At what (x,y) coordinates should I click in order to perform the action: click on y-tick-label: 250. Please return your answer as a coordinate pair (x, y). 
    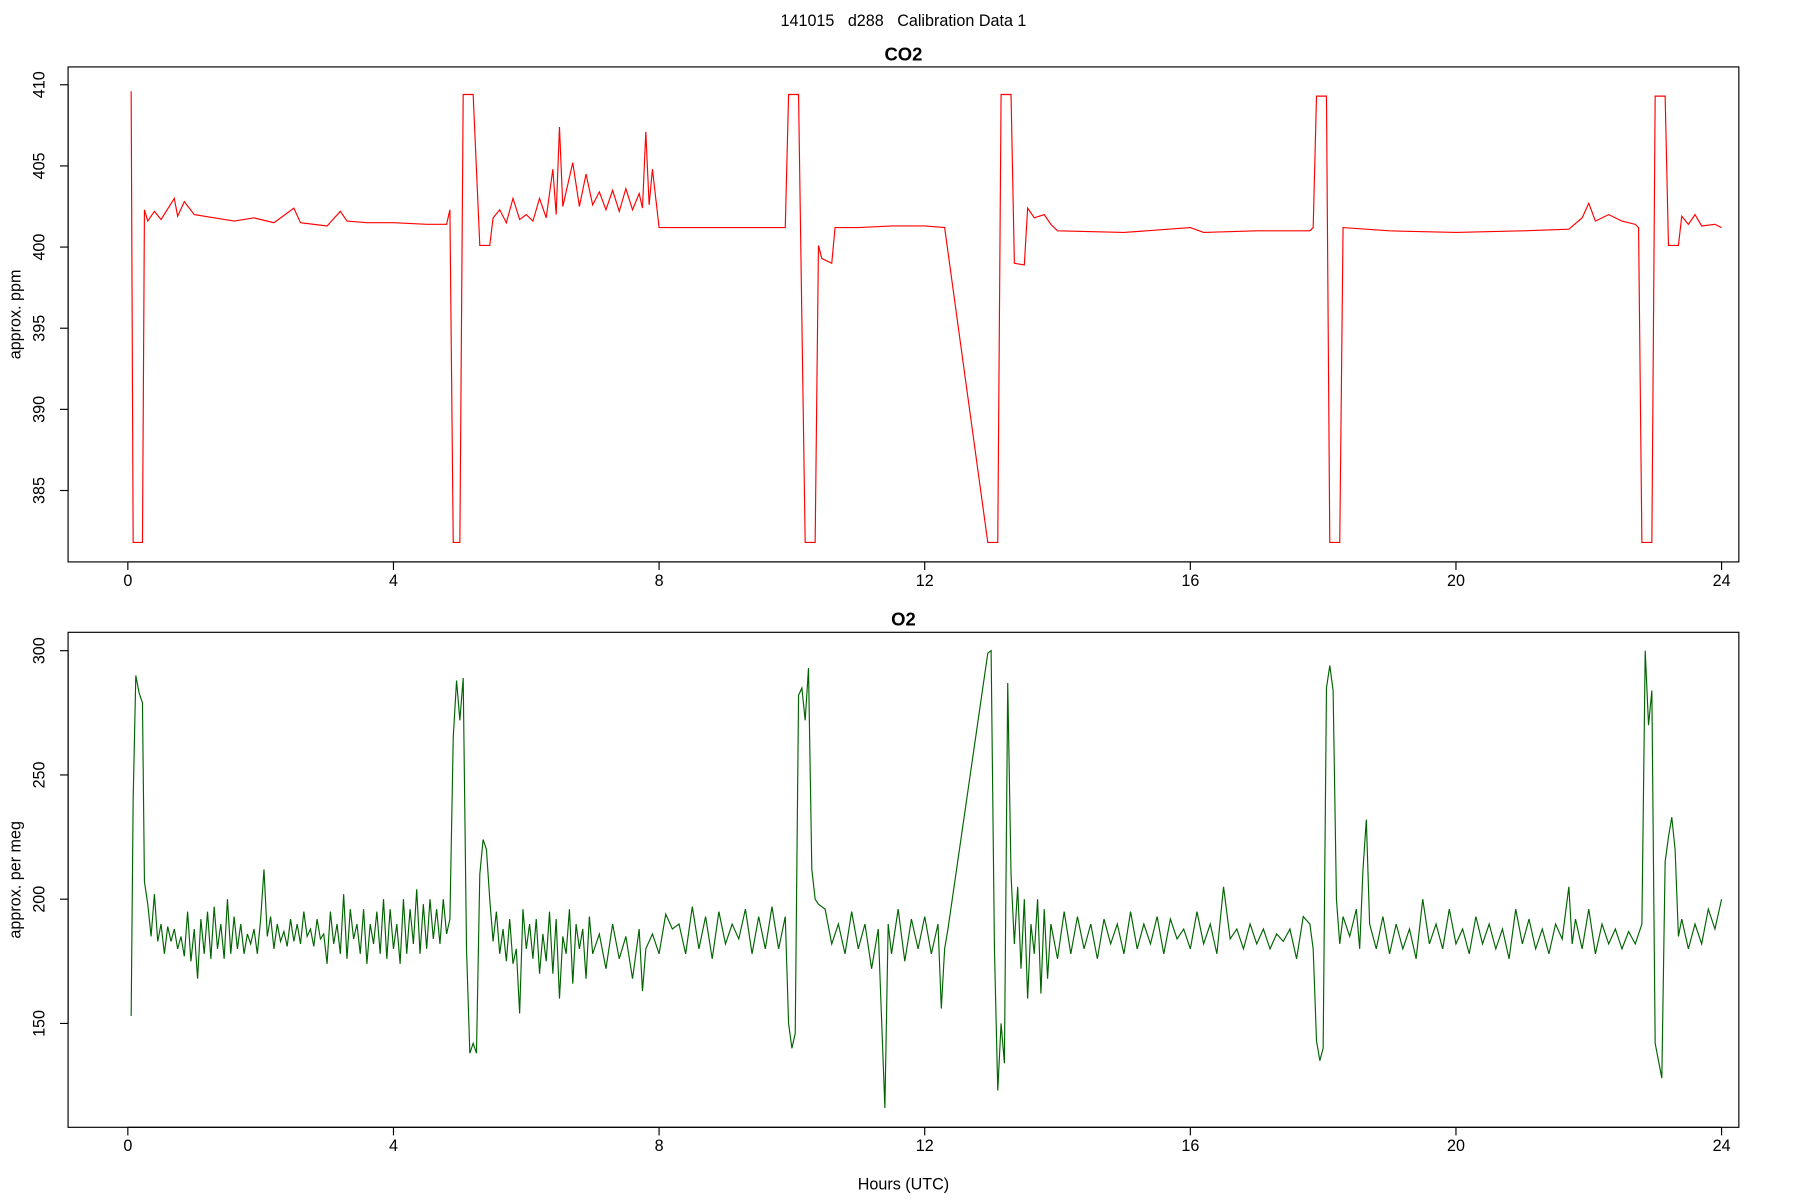
    Looking at the image, I should click on (40, 774).